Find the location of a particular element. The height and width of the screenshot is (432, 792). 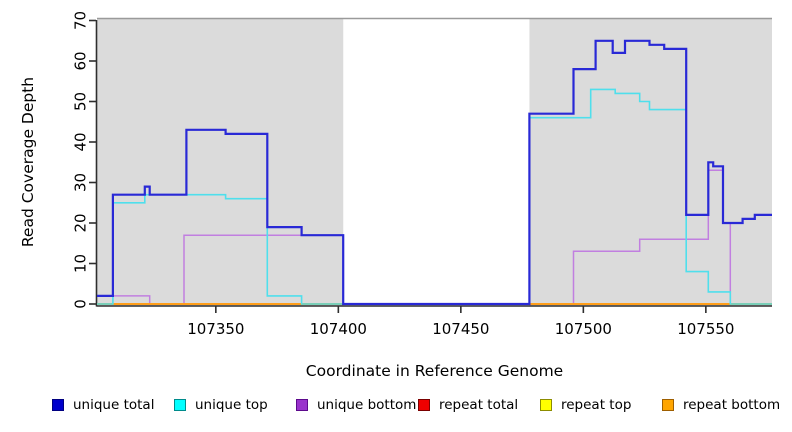

repeat-top-swatch-icon is located at coordinates (546, 405).